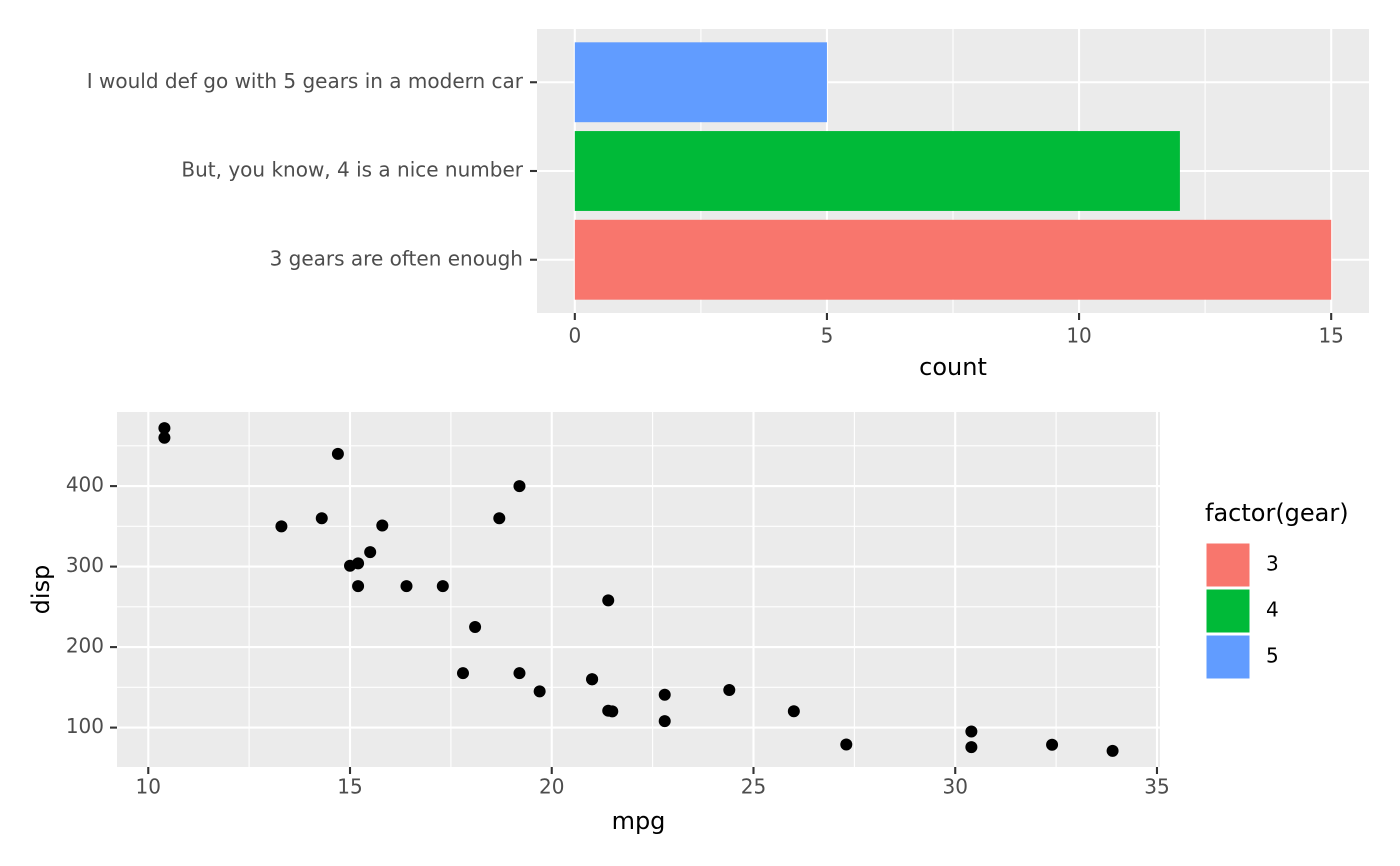 This screenshot has width=1400, height=866. I want to click on legend-label: 4, so click(1272, 610).